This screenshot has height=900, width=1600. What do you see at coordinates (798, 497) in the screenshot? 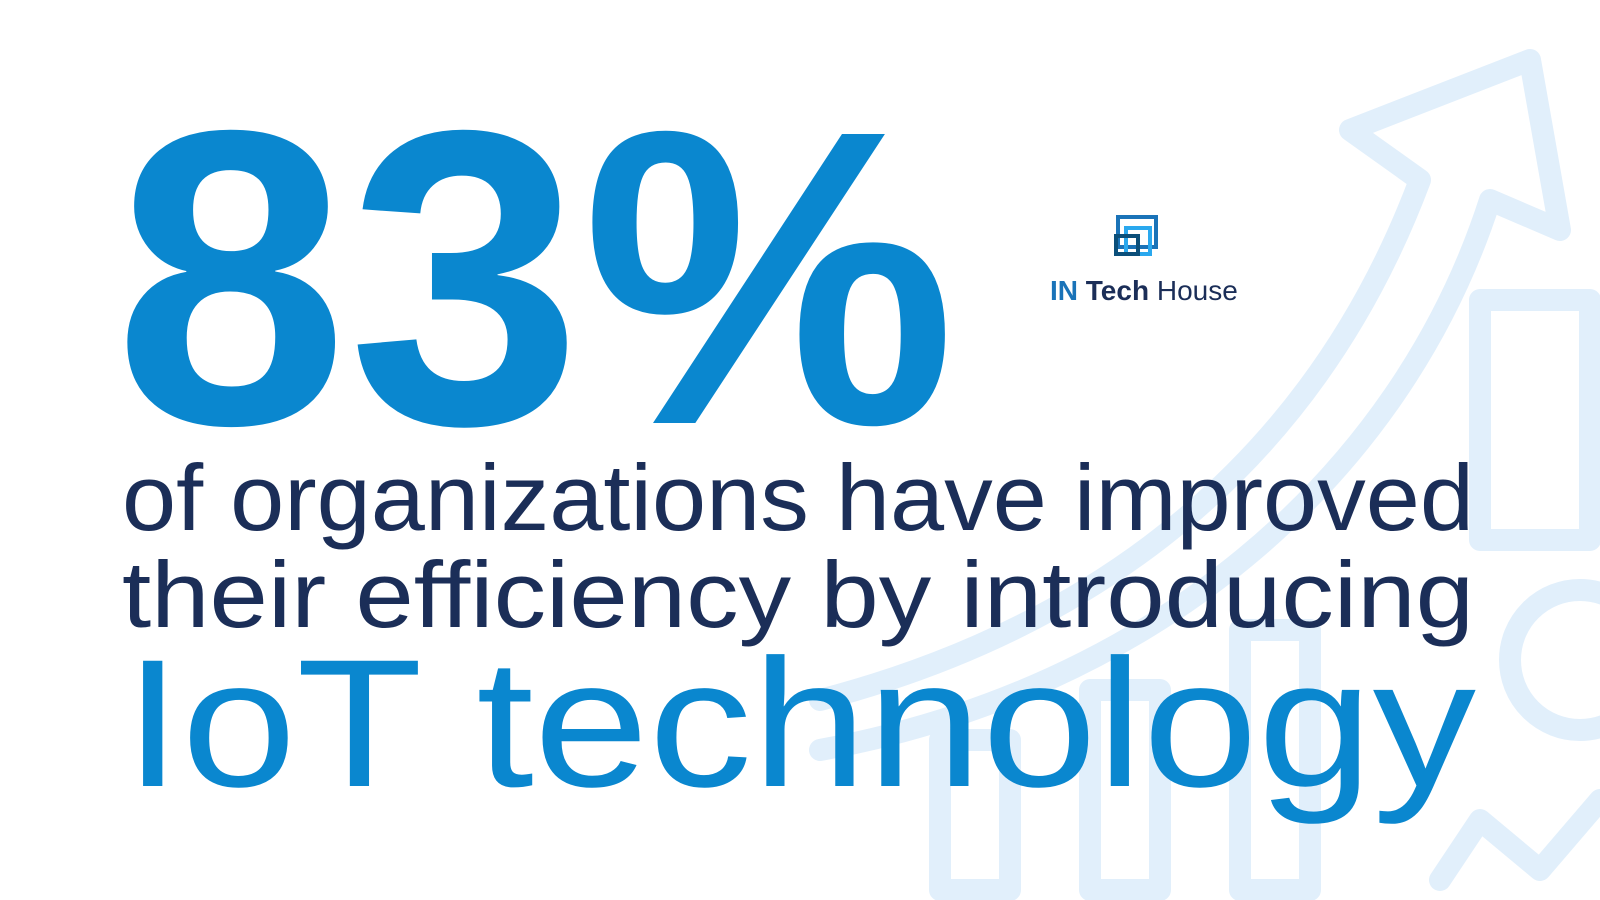
I see `body-line: of organizations have improved` at bounding box center [798, 497].